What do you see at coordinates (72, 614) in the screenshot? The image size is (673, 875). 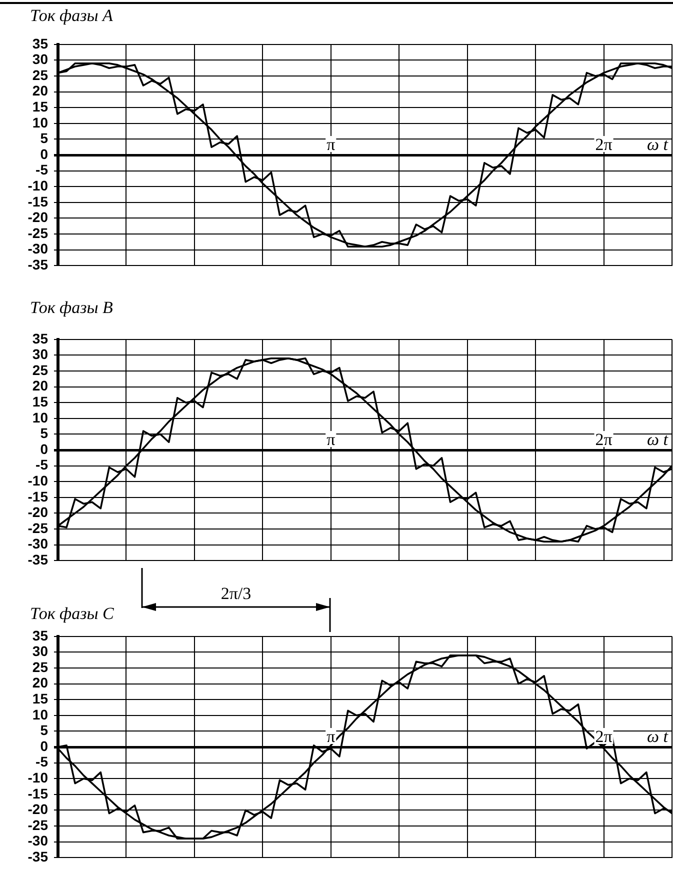 I see `chart-title: Ток фазы C` at bounding box center [72, 614].